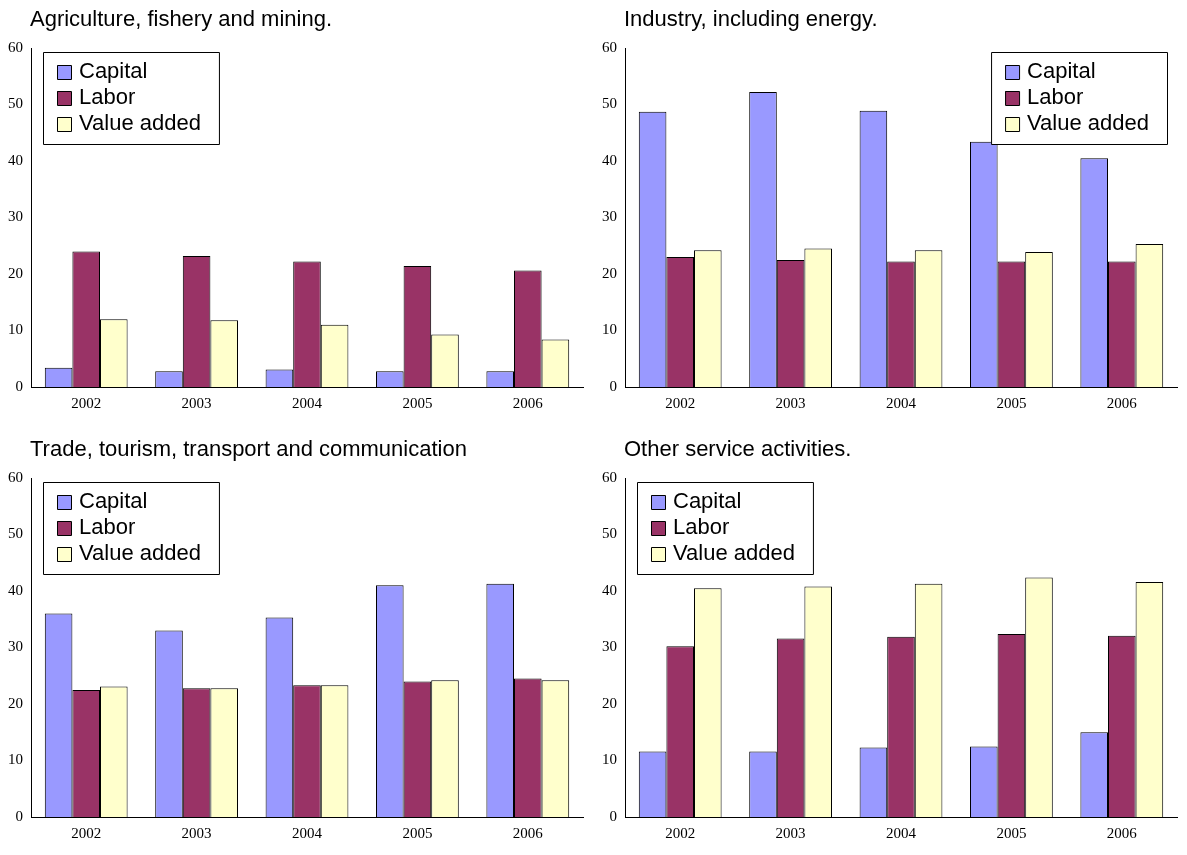  I want to click on chart-title: Industry, including energy., so click(751, 19).